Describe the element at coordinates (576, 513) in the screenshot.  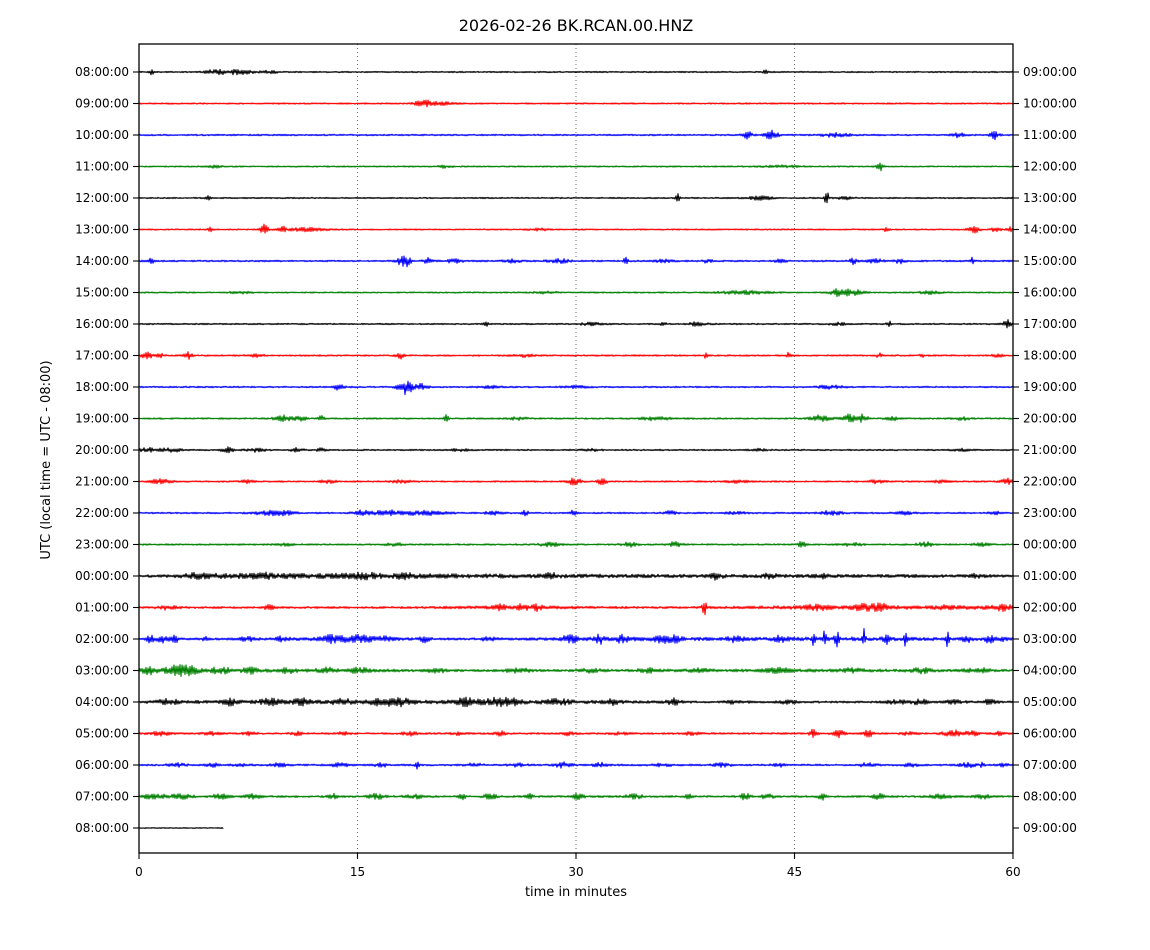
I see `trace-2200-utc` at that location.